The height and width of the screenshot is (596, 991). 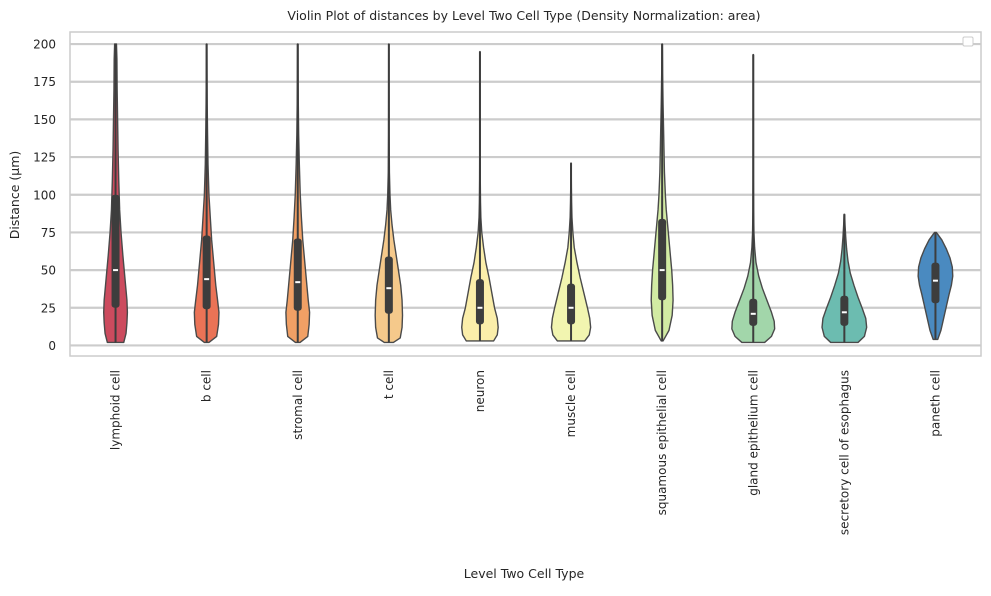 I want to click on y-tick-label: 100, so click(x=44, y=195).